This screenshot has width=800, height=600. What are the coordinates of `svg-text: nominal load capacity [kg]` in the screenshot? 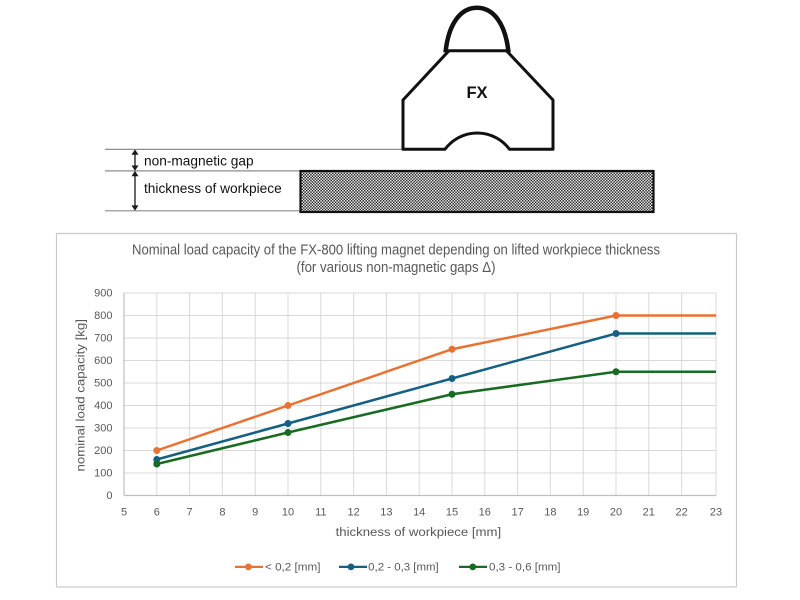 It's located at (81, 395).